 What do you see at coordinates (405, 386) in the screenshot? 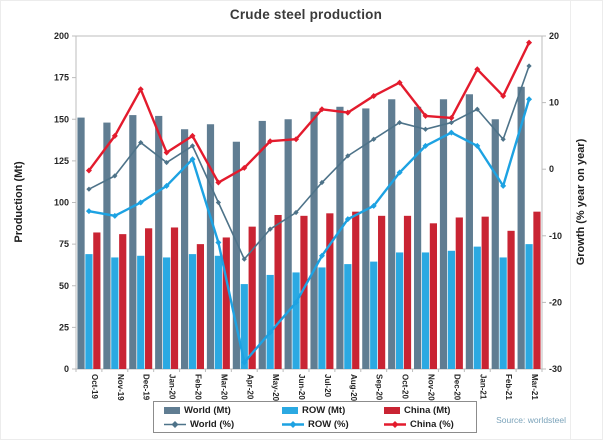
I see `x-tick-label-oct-20: Oct-20` at bounding box center [405, 386].